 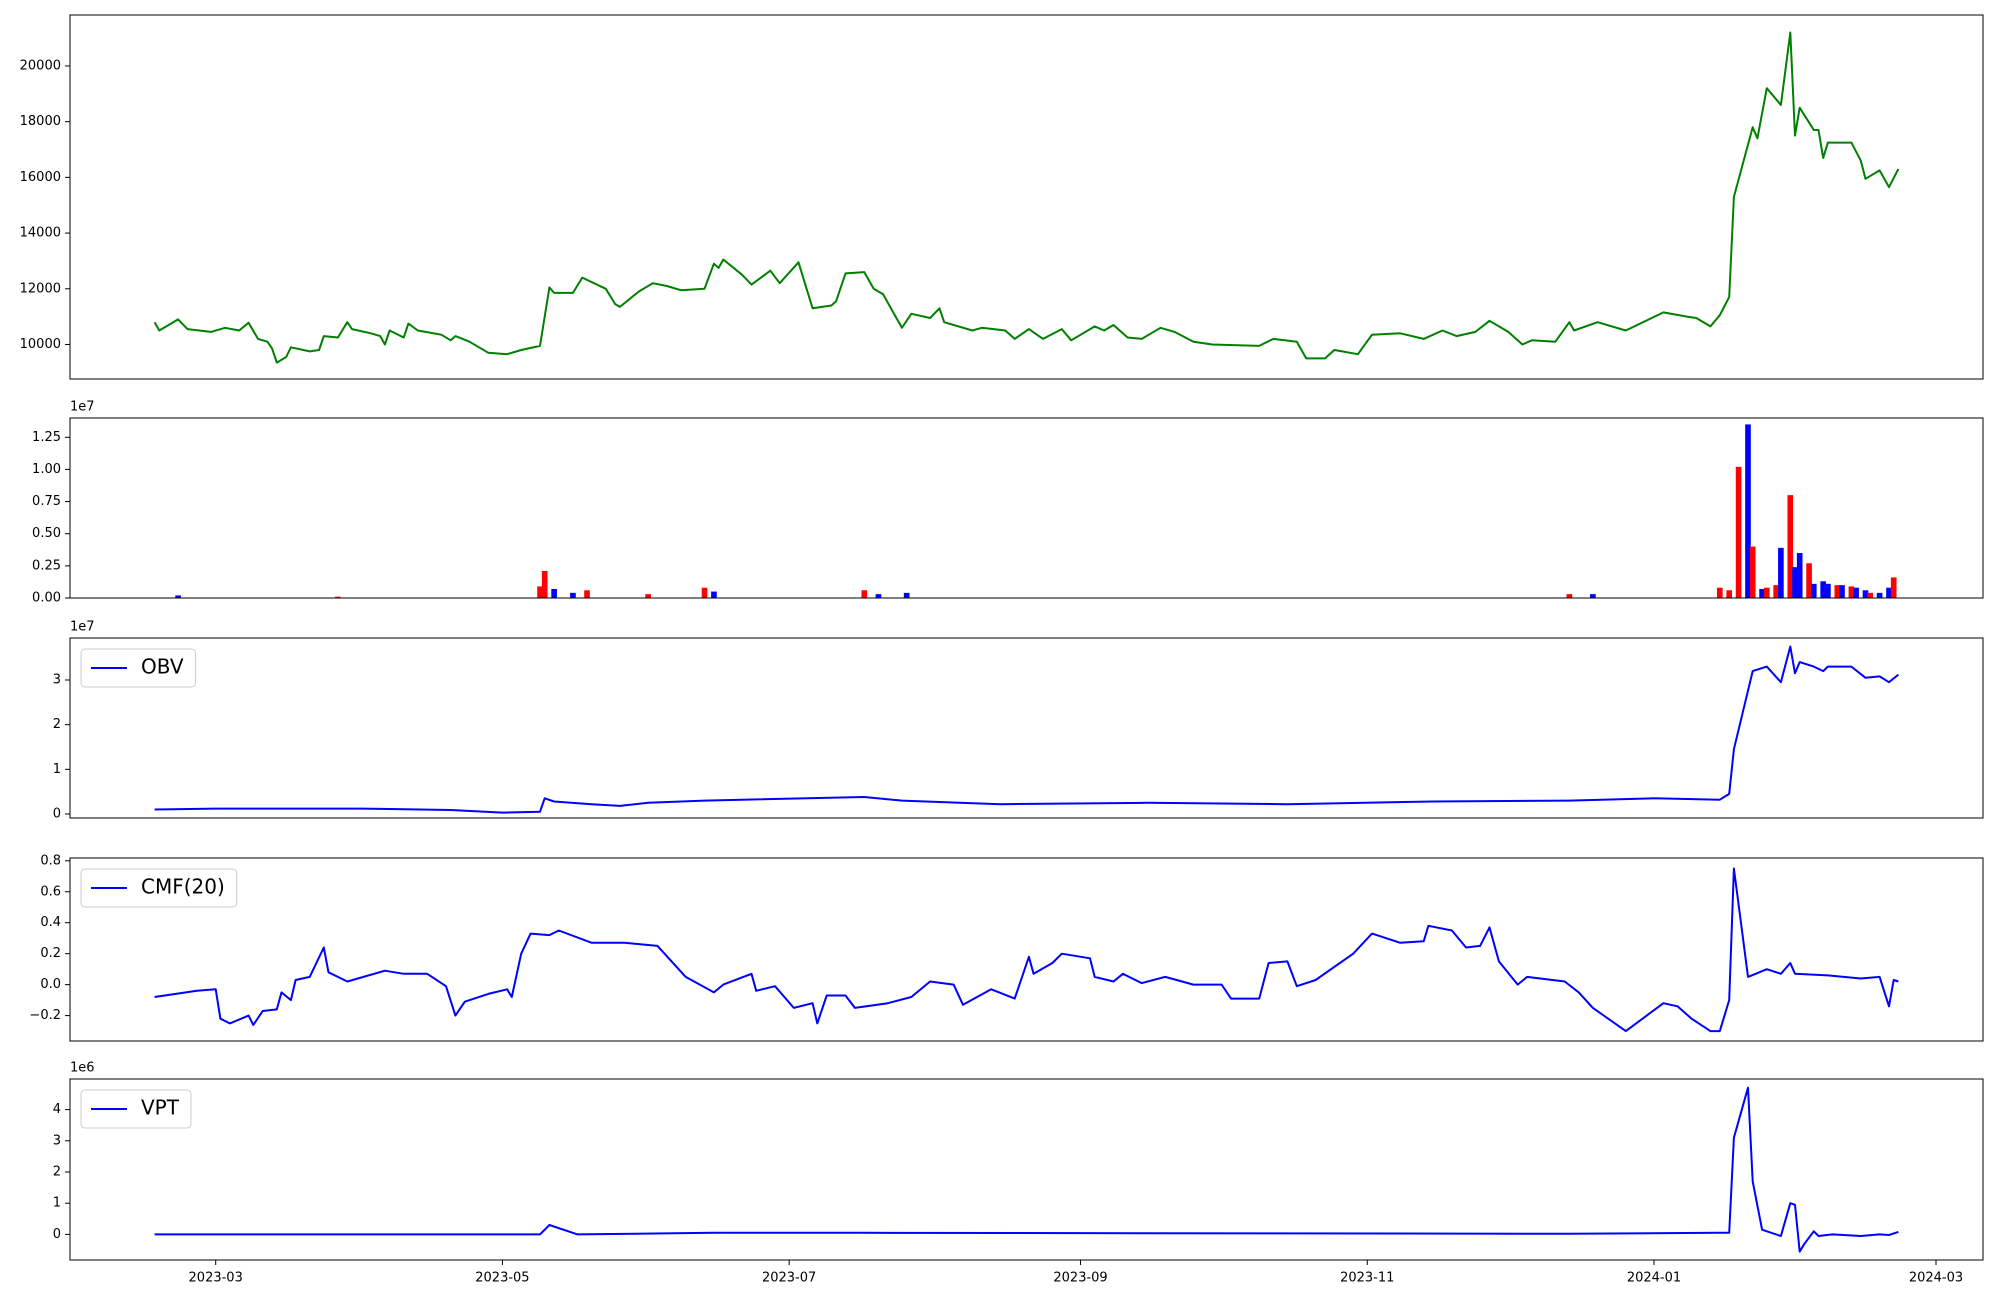 What do you see at coordinates (46, 565) in the screenshot?
I see `y-tick-label: 0.25` at bounding box center [46, 565].